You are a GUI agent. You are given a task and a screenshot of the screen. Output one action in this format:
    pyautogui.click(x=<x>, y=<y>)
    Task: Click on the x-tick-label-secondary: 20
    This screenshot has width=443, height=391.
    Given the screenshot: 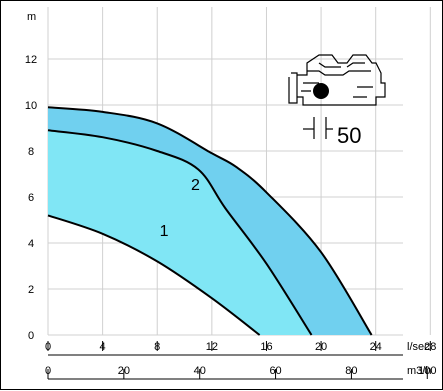 What is the action you would take?
    pyautogui.click(x=124, y=371)
    